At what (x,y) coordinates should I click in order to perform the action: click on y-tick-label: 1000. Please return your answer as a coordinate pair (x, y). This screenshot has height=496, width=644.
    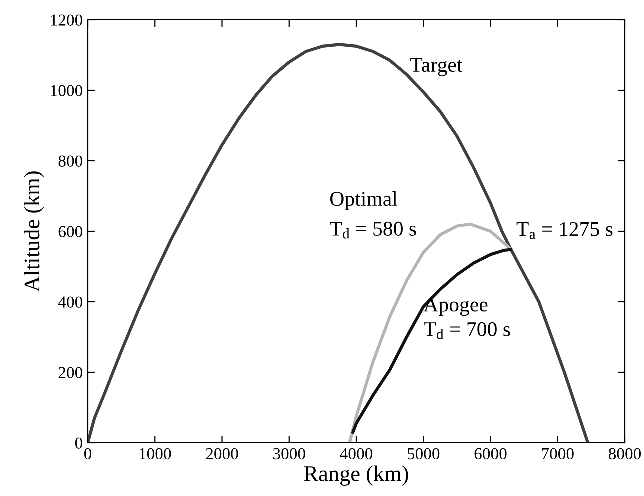
    Looking at the image, I should click on (67, 90).